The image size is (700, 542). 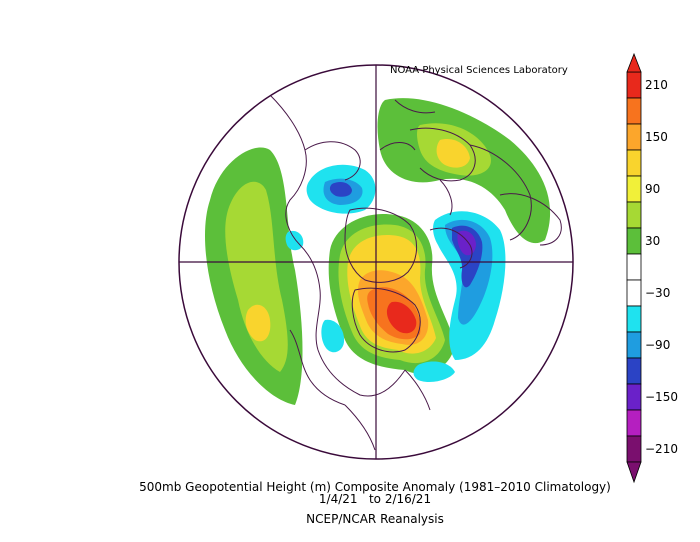 What do you see at coordinates (294, 240) in the screenshot?
I see `hudson-trough-small` at bounding box center [294, 240].